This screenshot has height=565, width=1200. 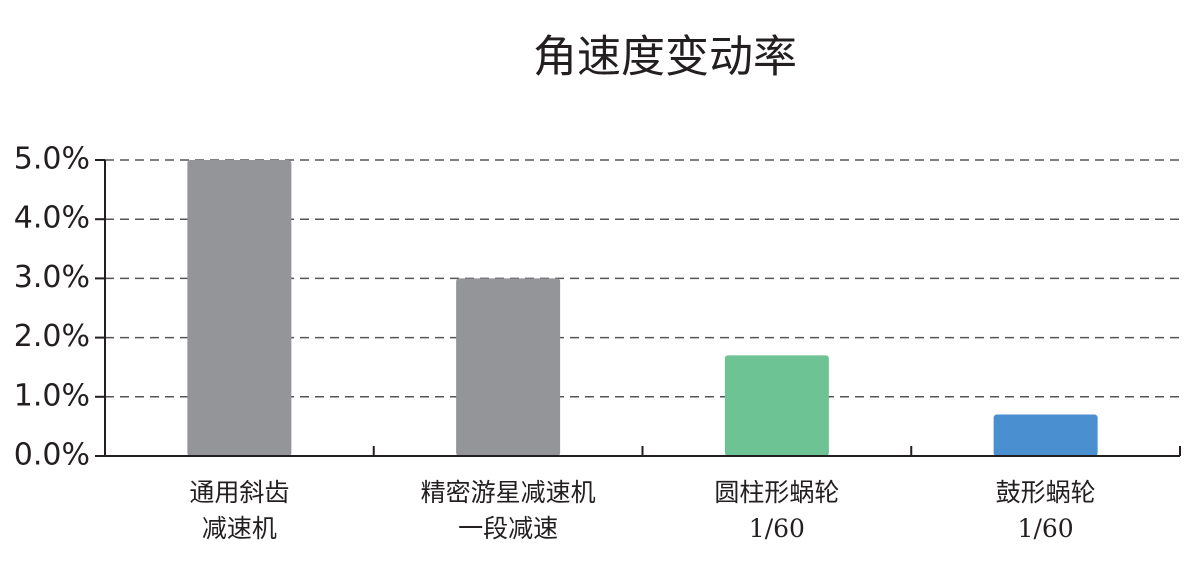 What do you see at coordinates (52, 336) in the screenshot?
I see `y-tick-label: 2.0%` at bounding box center [52, 336].